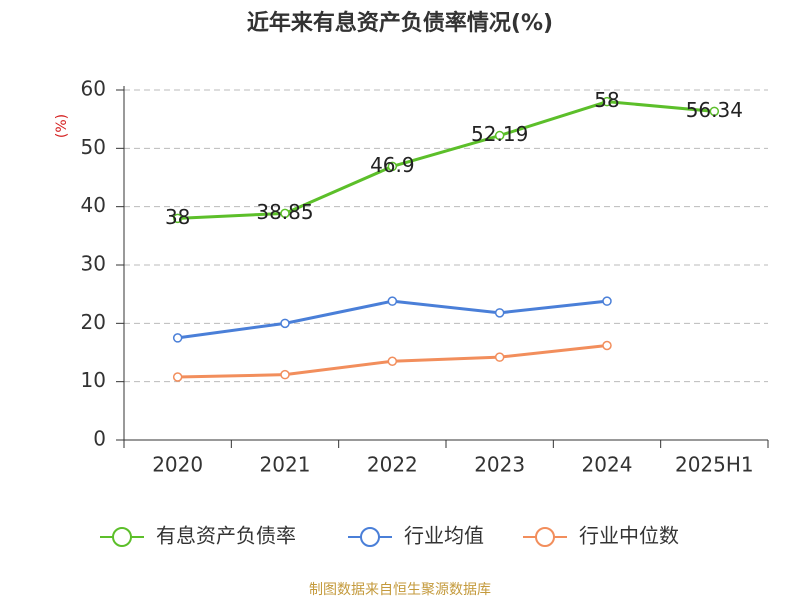 The height and width of the screenshot is (604, 800). What do you see at coordinates (93, 147) in the screenshot?
I see `y-tick-label: 50` at bounding box center [93, 147].